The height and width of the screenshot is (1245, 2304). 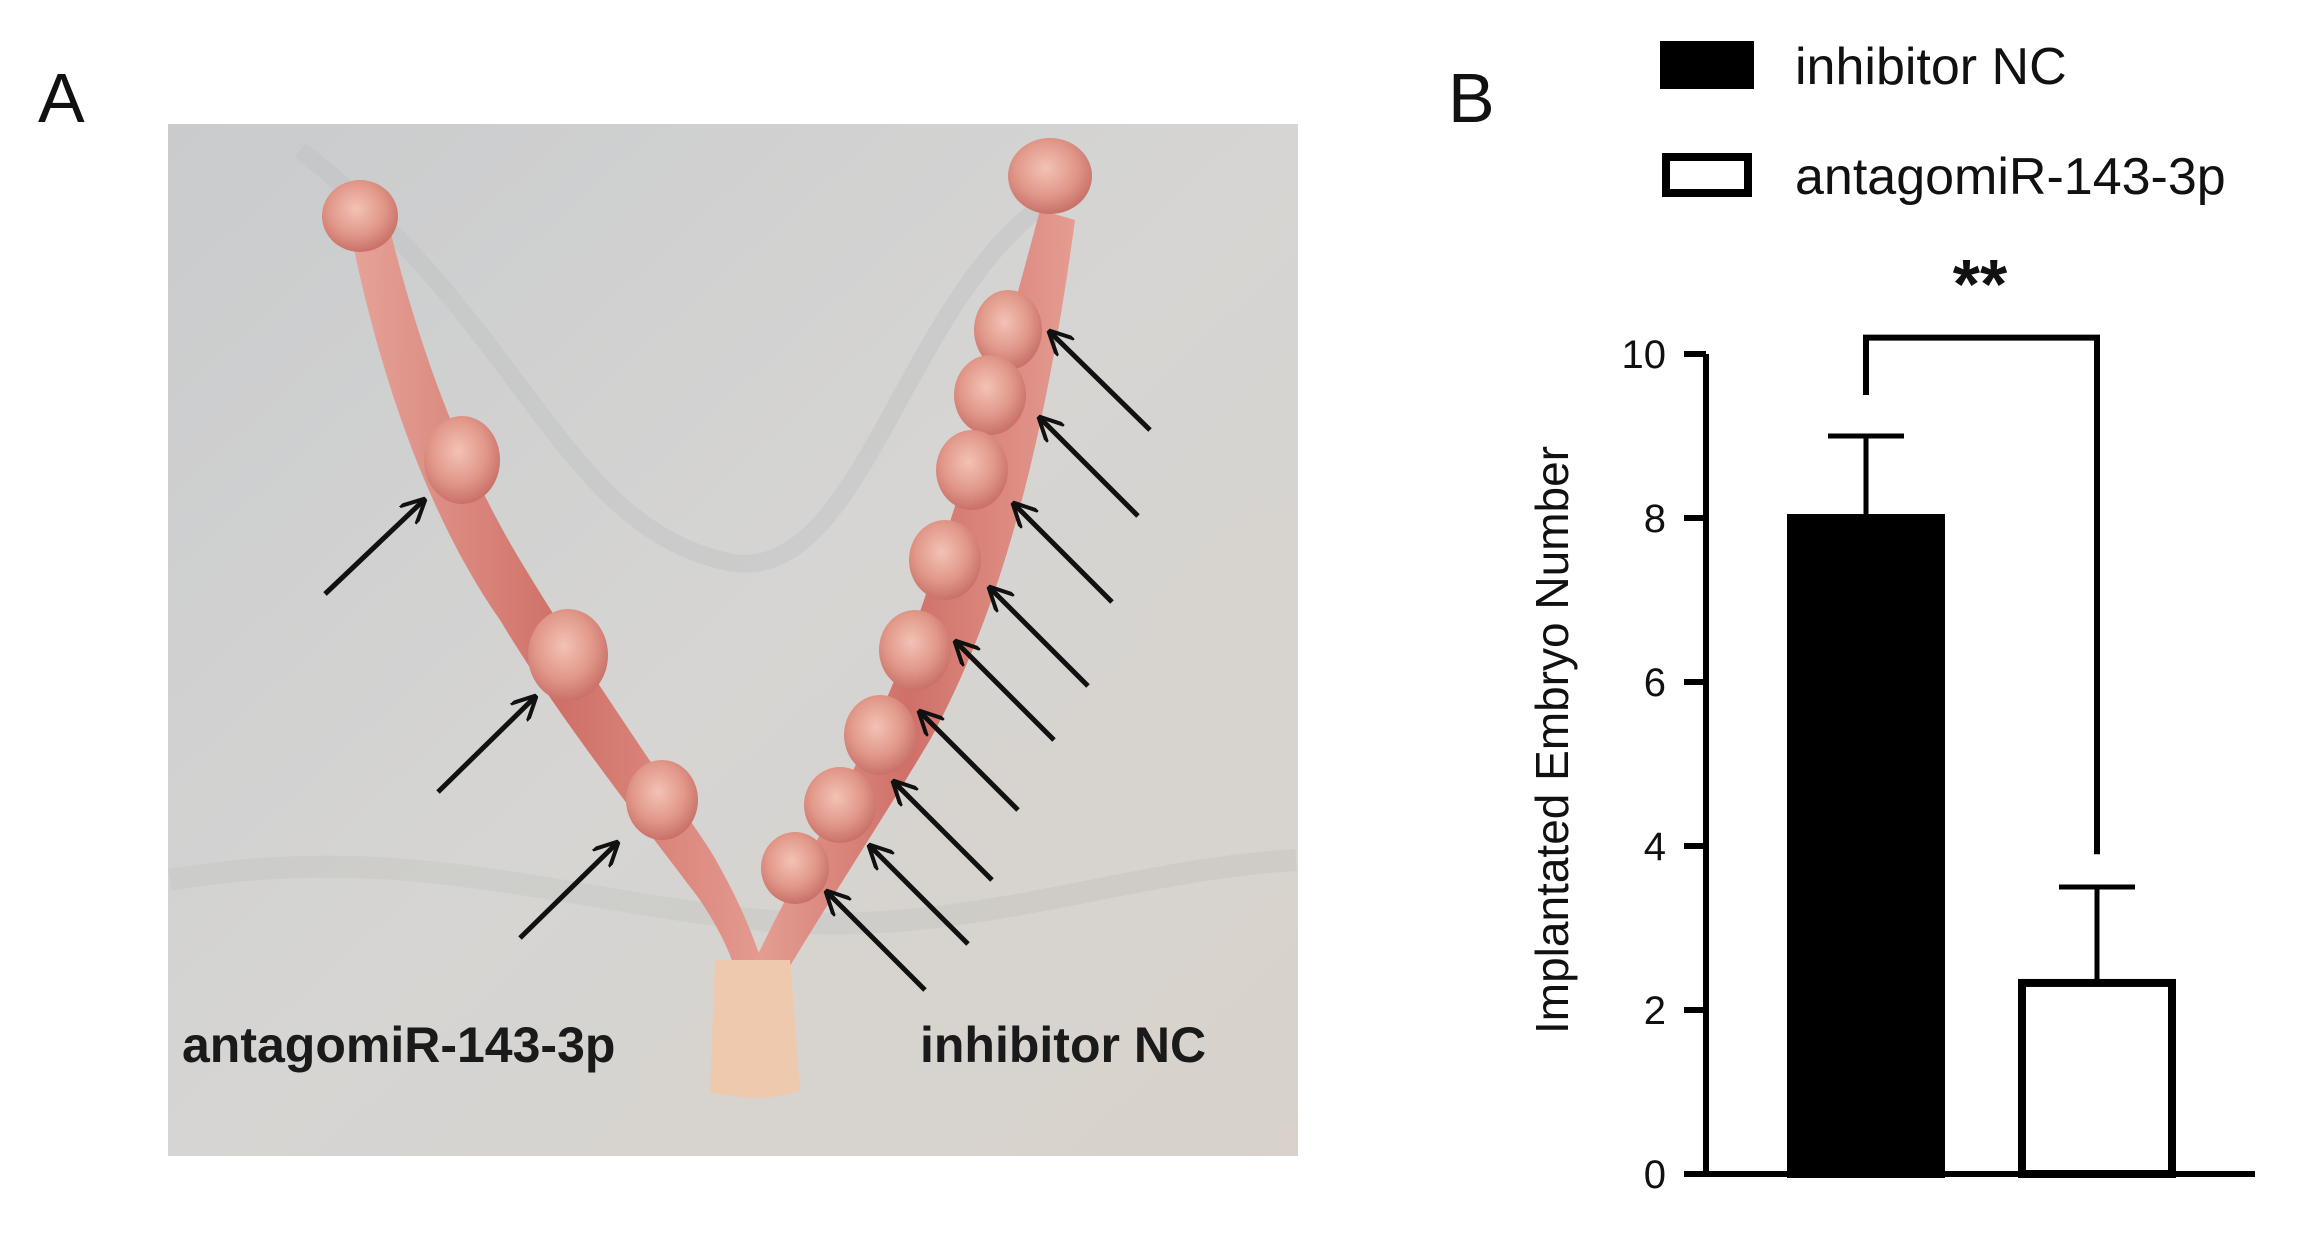 What do you see at coordinates (1655, 1175) in the screenshot?
I see `y-tick-label: 0` at bounding box center [1655, 1175].